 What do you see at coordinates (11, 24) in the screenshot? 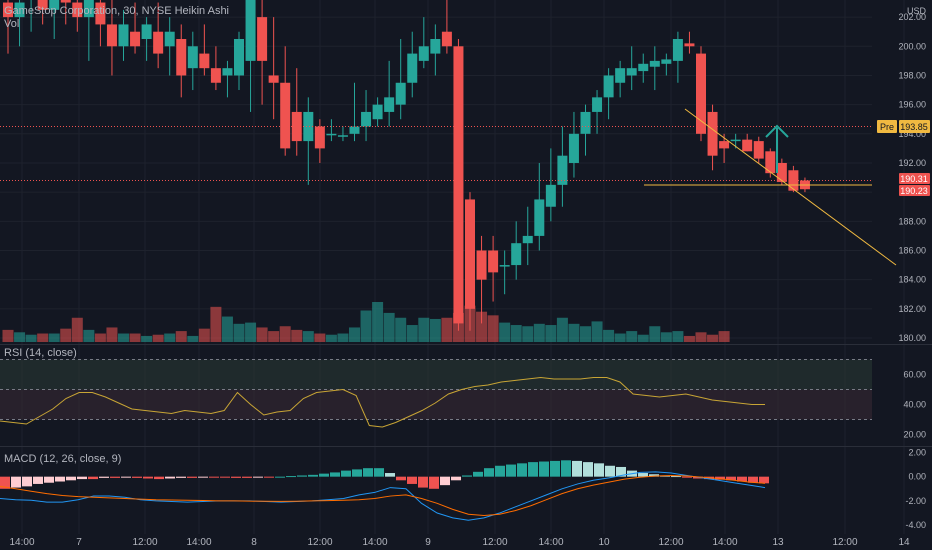
I see `volume-label: Vol` at bounding box center [11, 24].